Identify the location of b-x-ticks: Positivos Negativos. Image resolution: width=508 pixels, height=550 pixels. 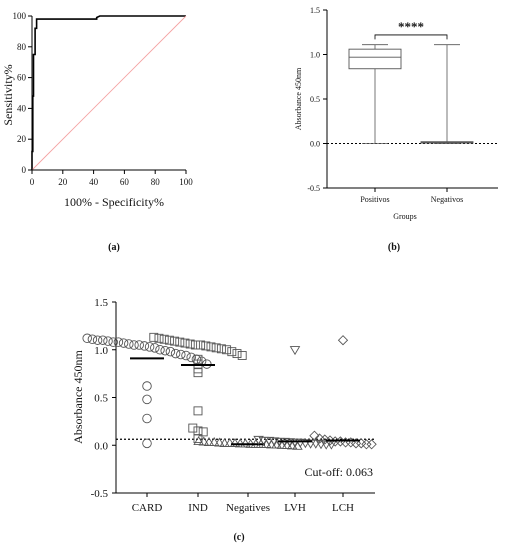
(411, 196).